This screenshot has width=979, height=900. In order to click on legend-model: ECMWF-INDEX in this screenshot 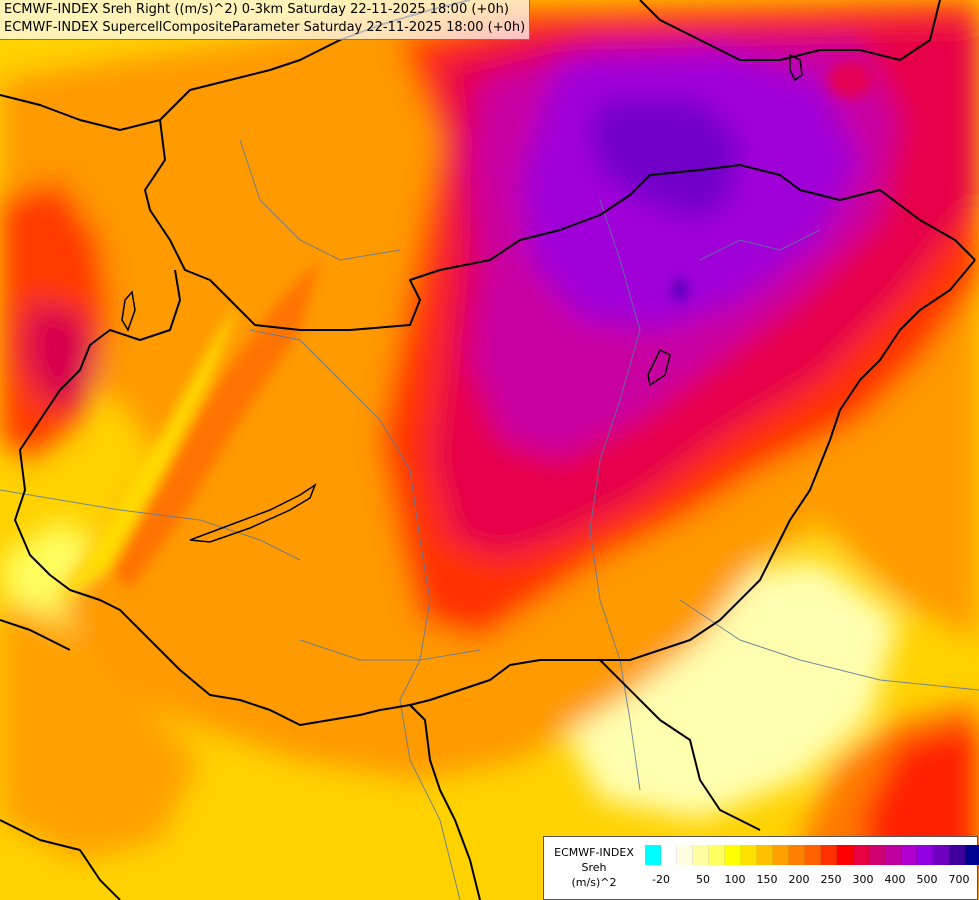, I will do `click(594, 852)`.